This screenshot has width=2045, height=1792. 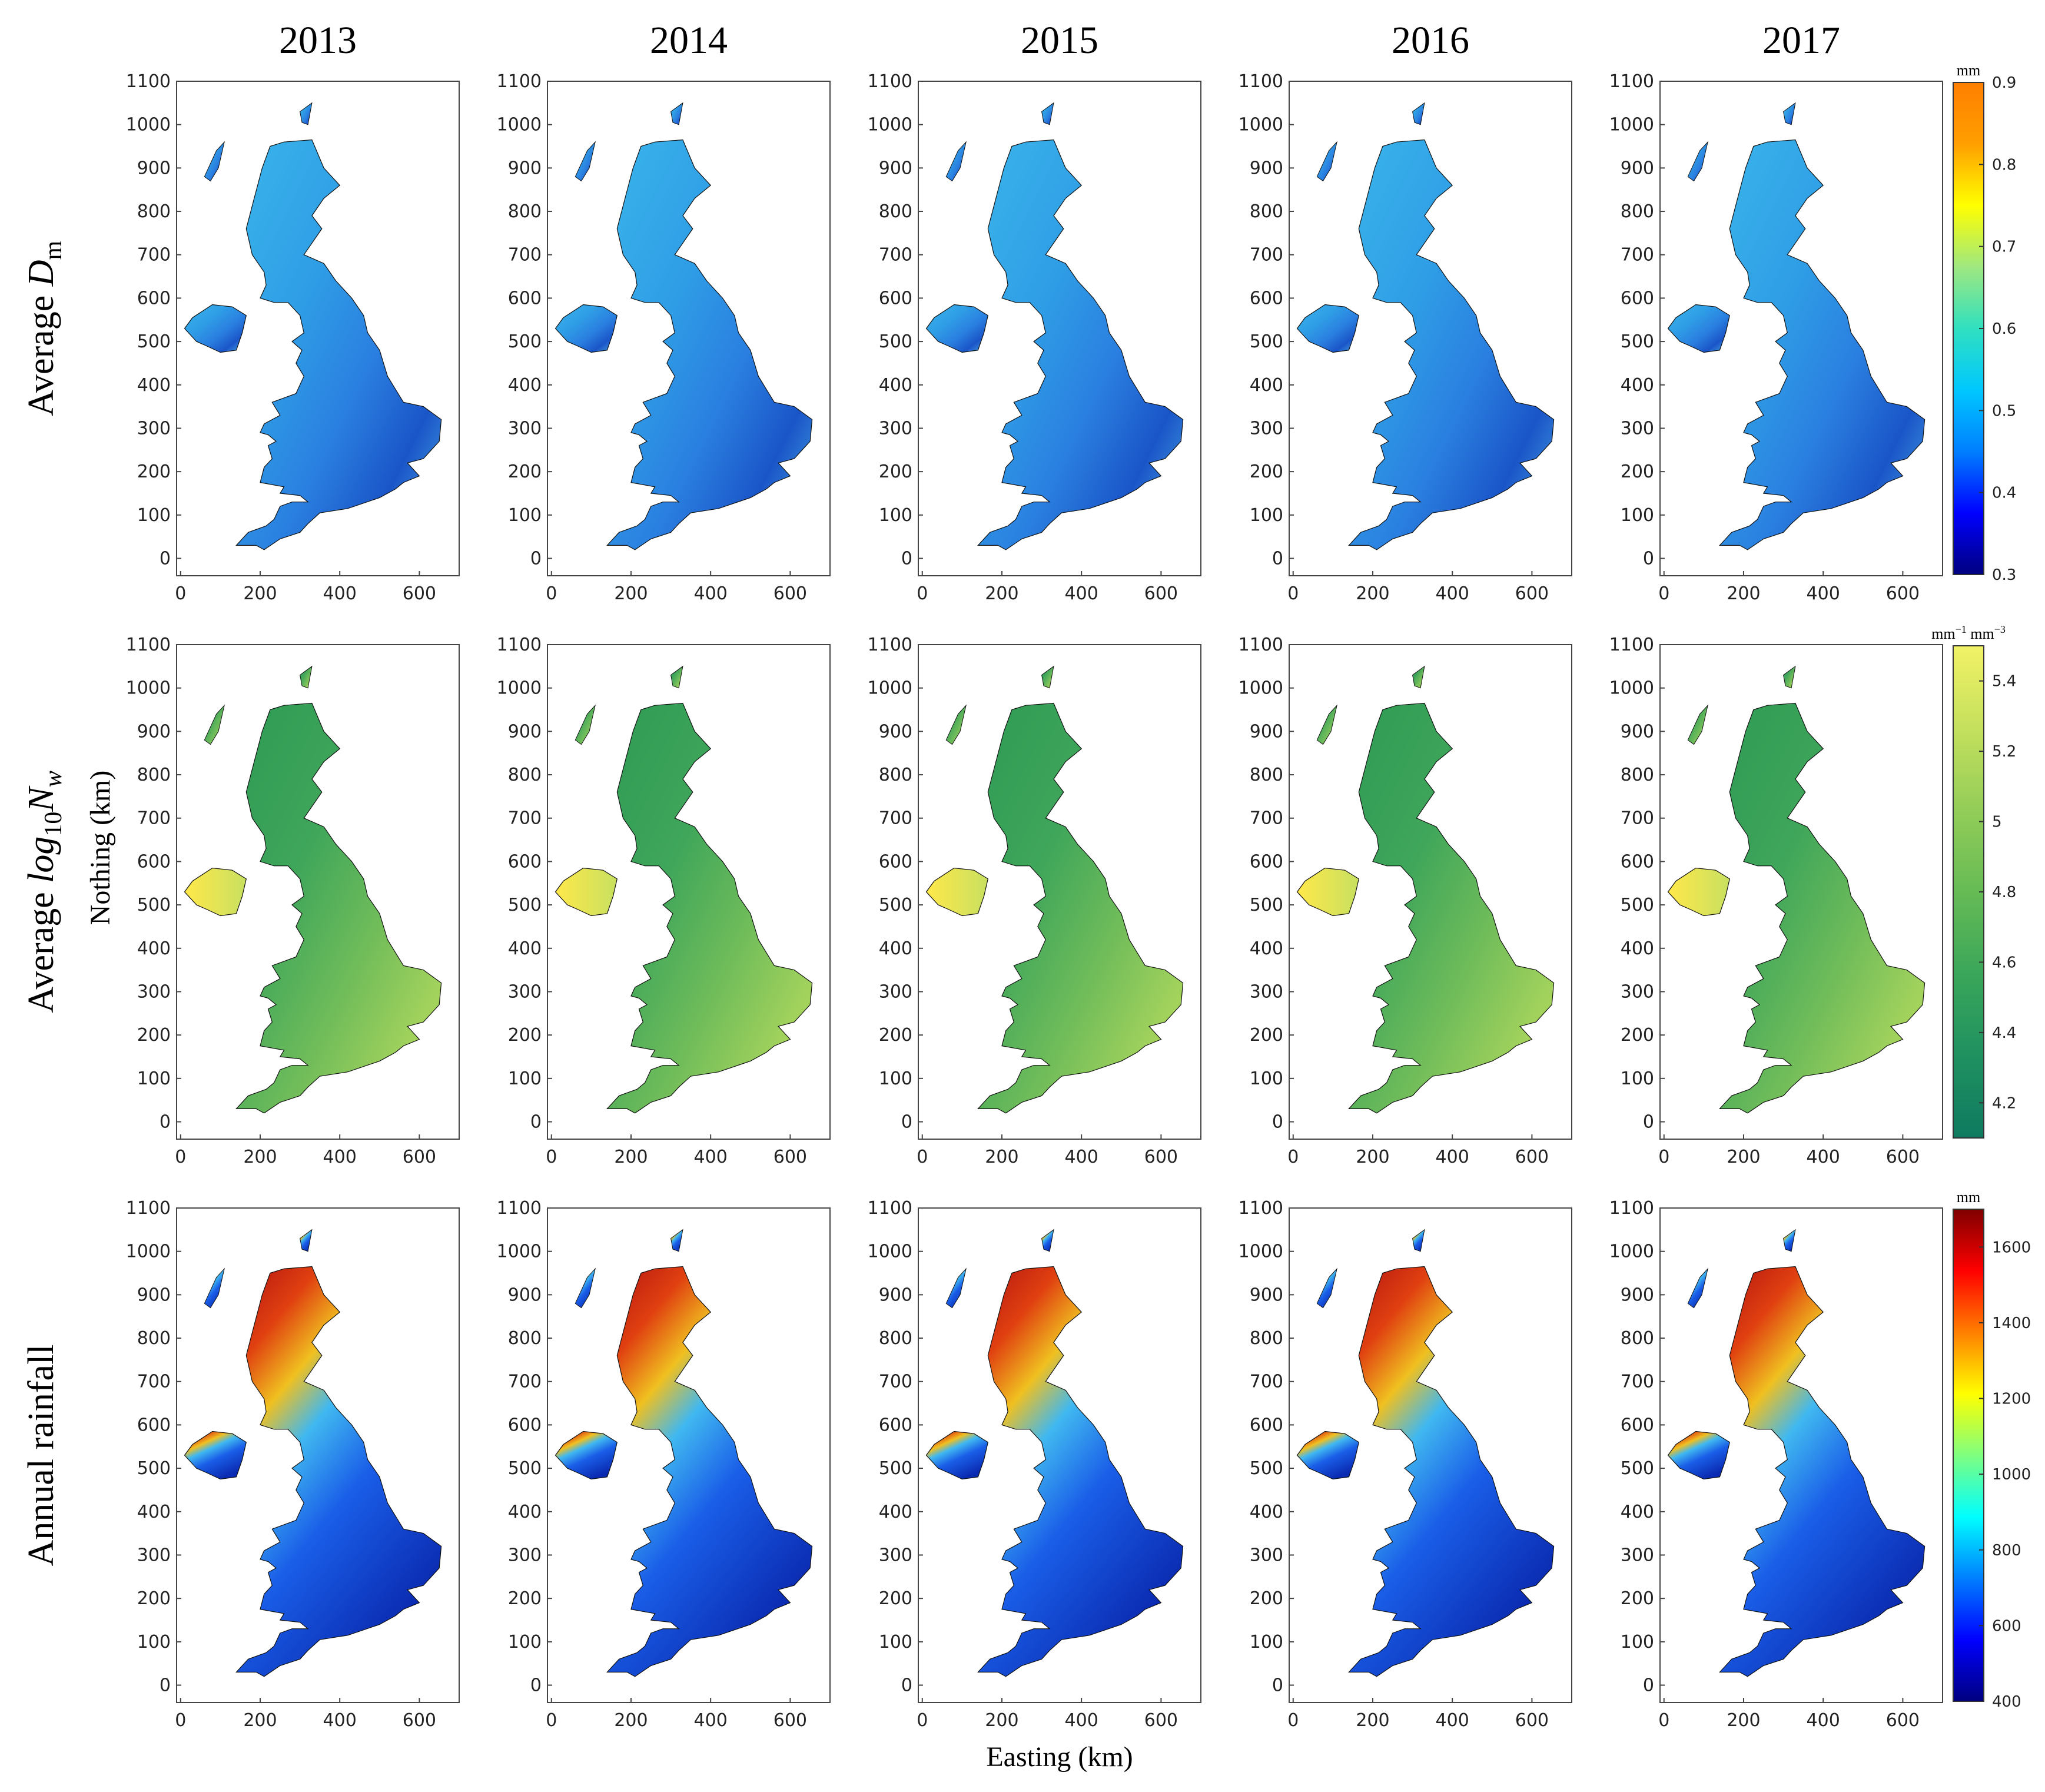 I want to click on colorbar-tick-label: 4.6, so click(x=2004, y=962).